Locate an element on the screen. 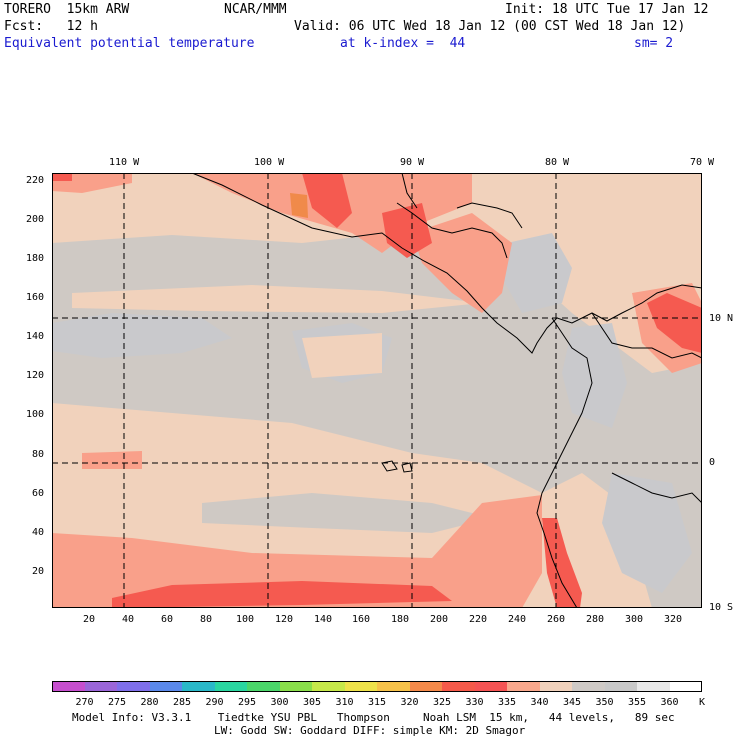  x-tick: 160 is located at coordinates (361, 619).